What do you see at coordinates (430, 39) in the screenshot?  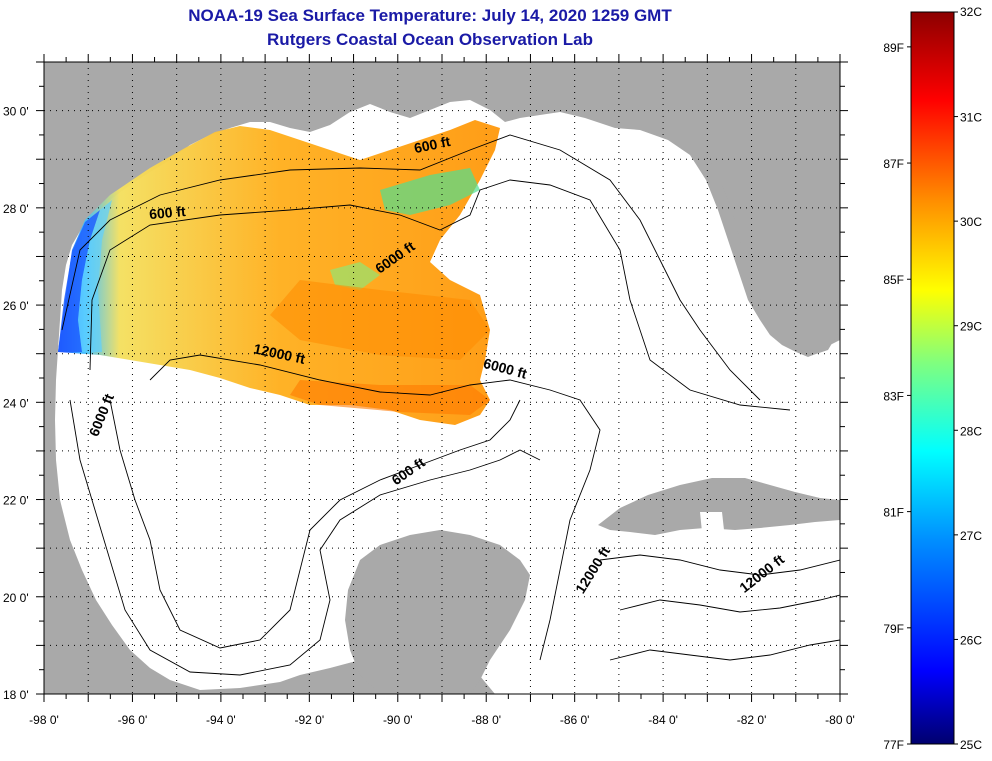 I see `map-subtitle: Rutgers Coastal Ocean Observation Lab` at bounding box center [430, 39].